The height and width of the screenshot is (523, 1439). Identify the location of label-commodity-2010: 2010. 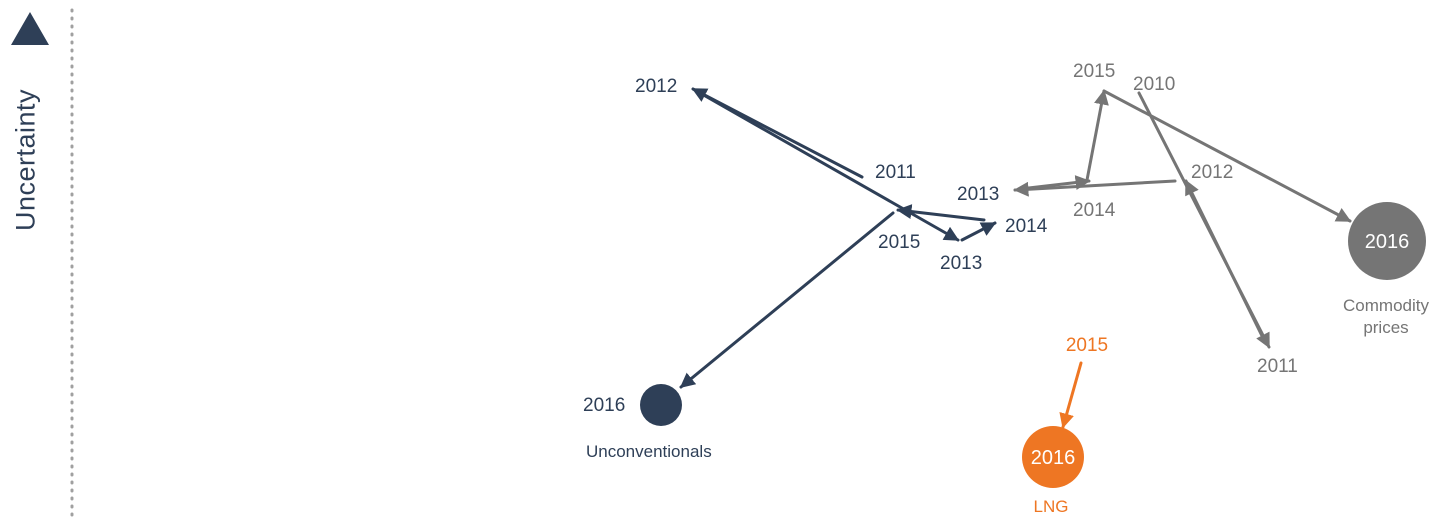
(1154, 84).